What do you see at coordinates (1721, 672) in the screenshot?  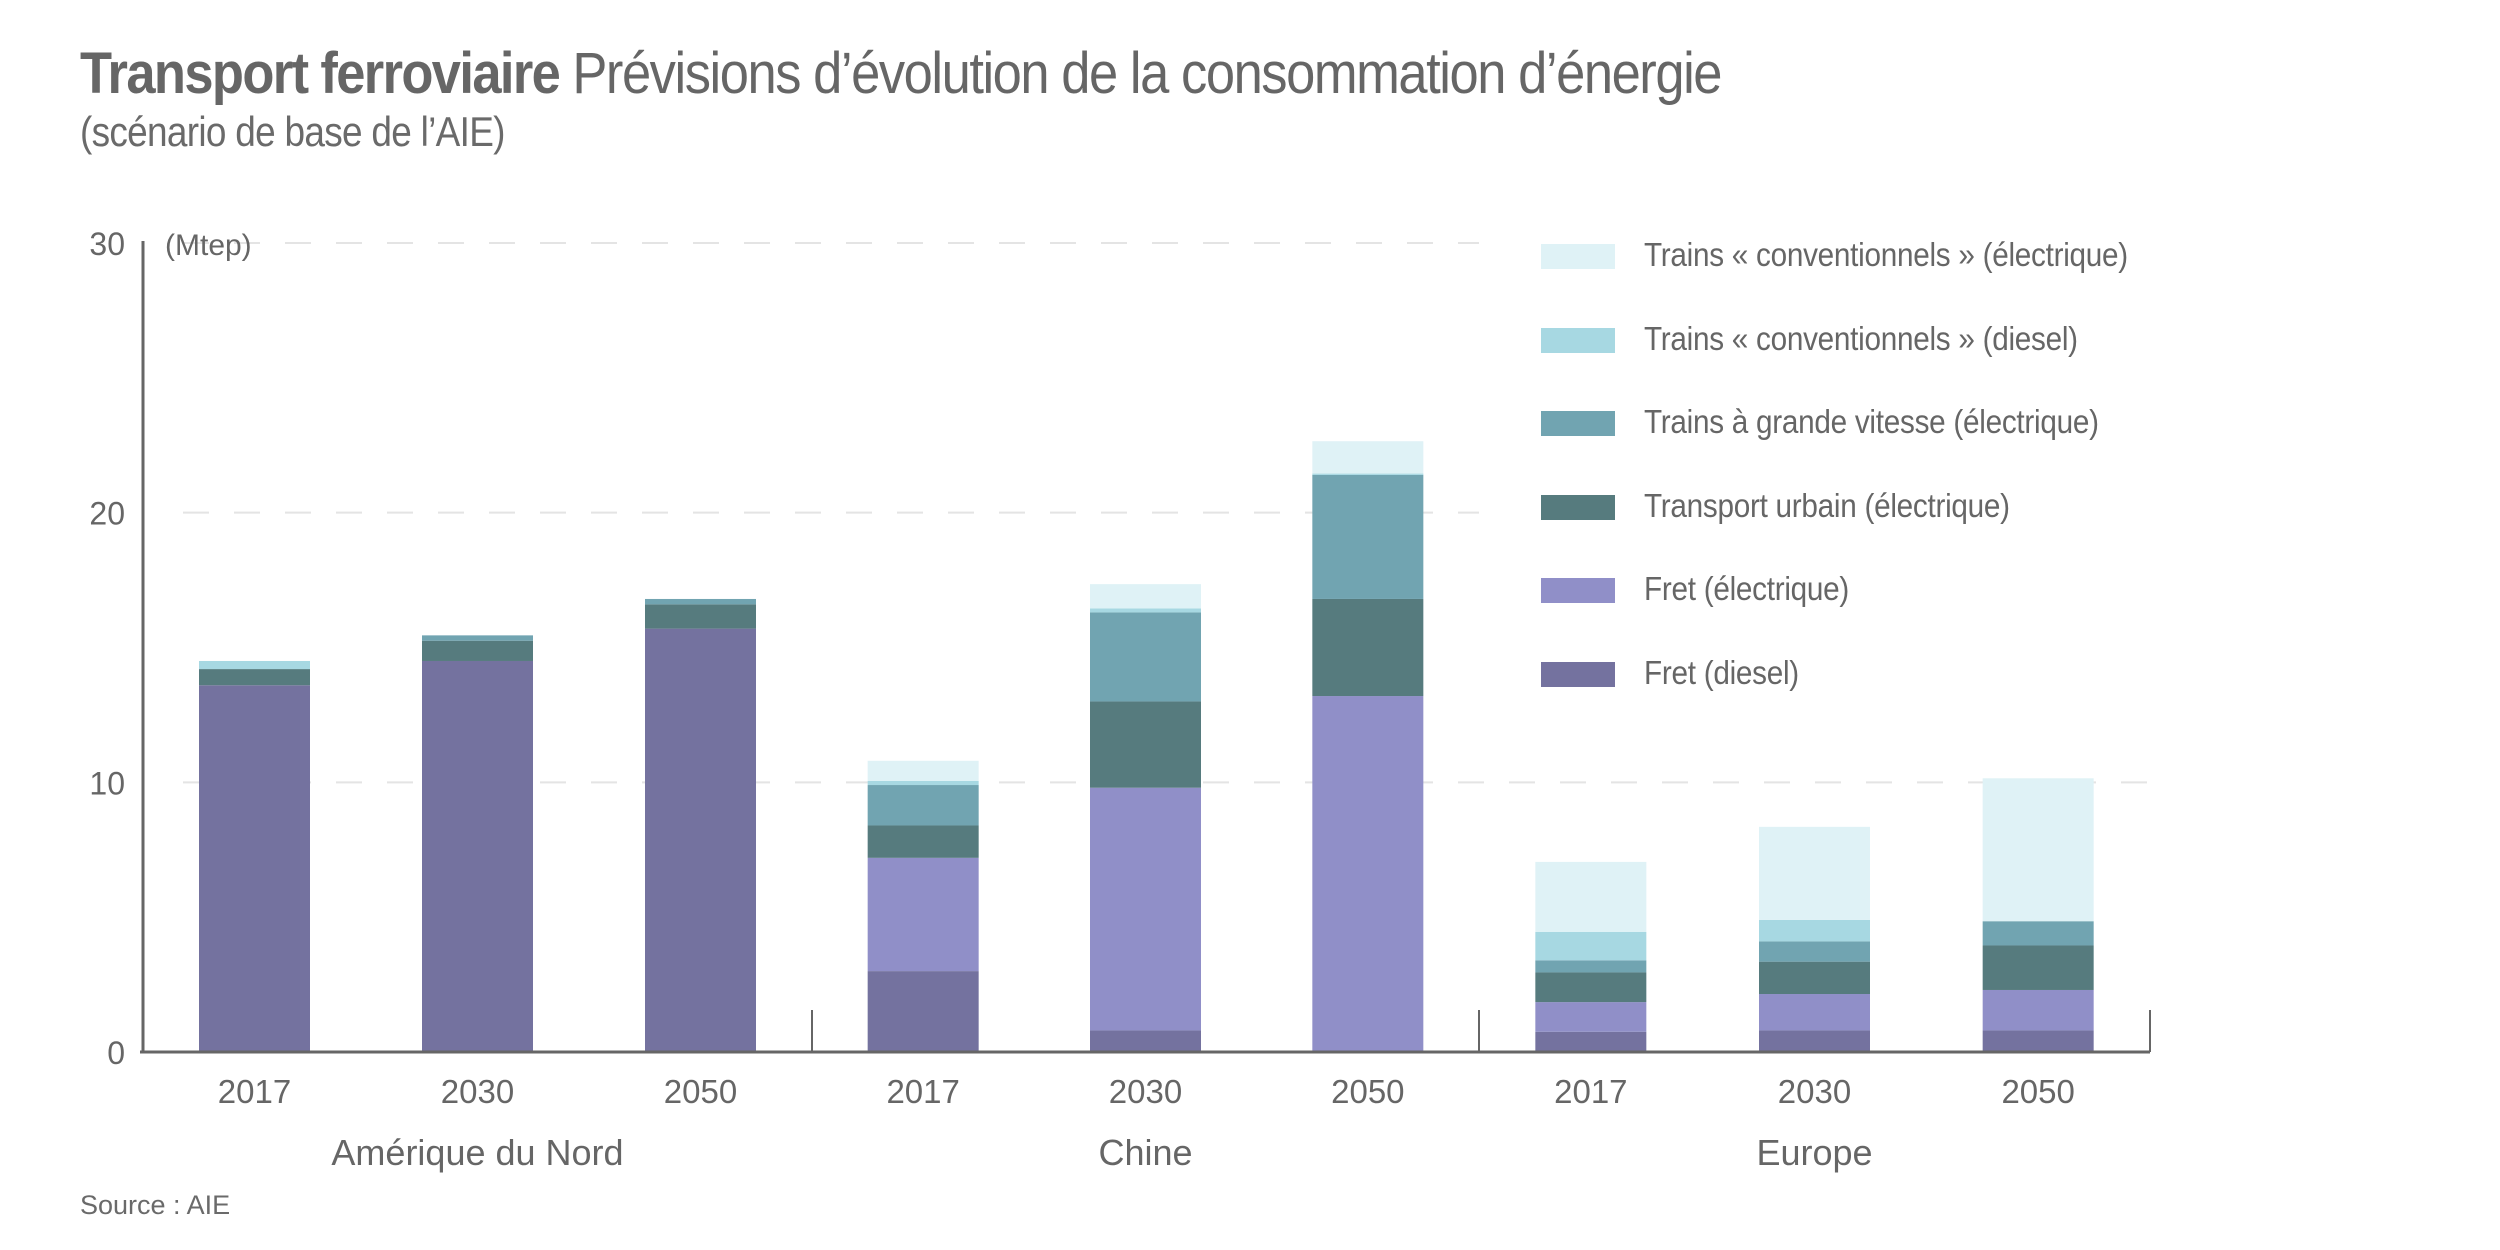 I see `legend-label: Fret (diesel)` at bounding box center [1721, 672].